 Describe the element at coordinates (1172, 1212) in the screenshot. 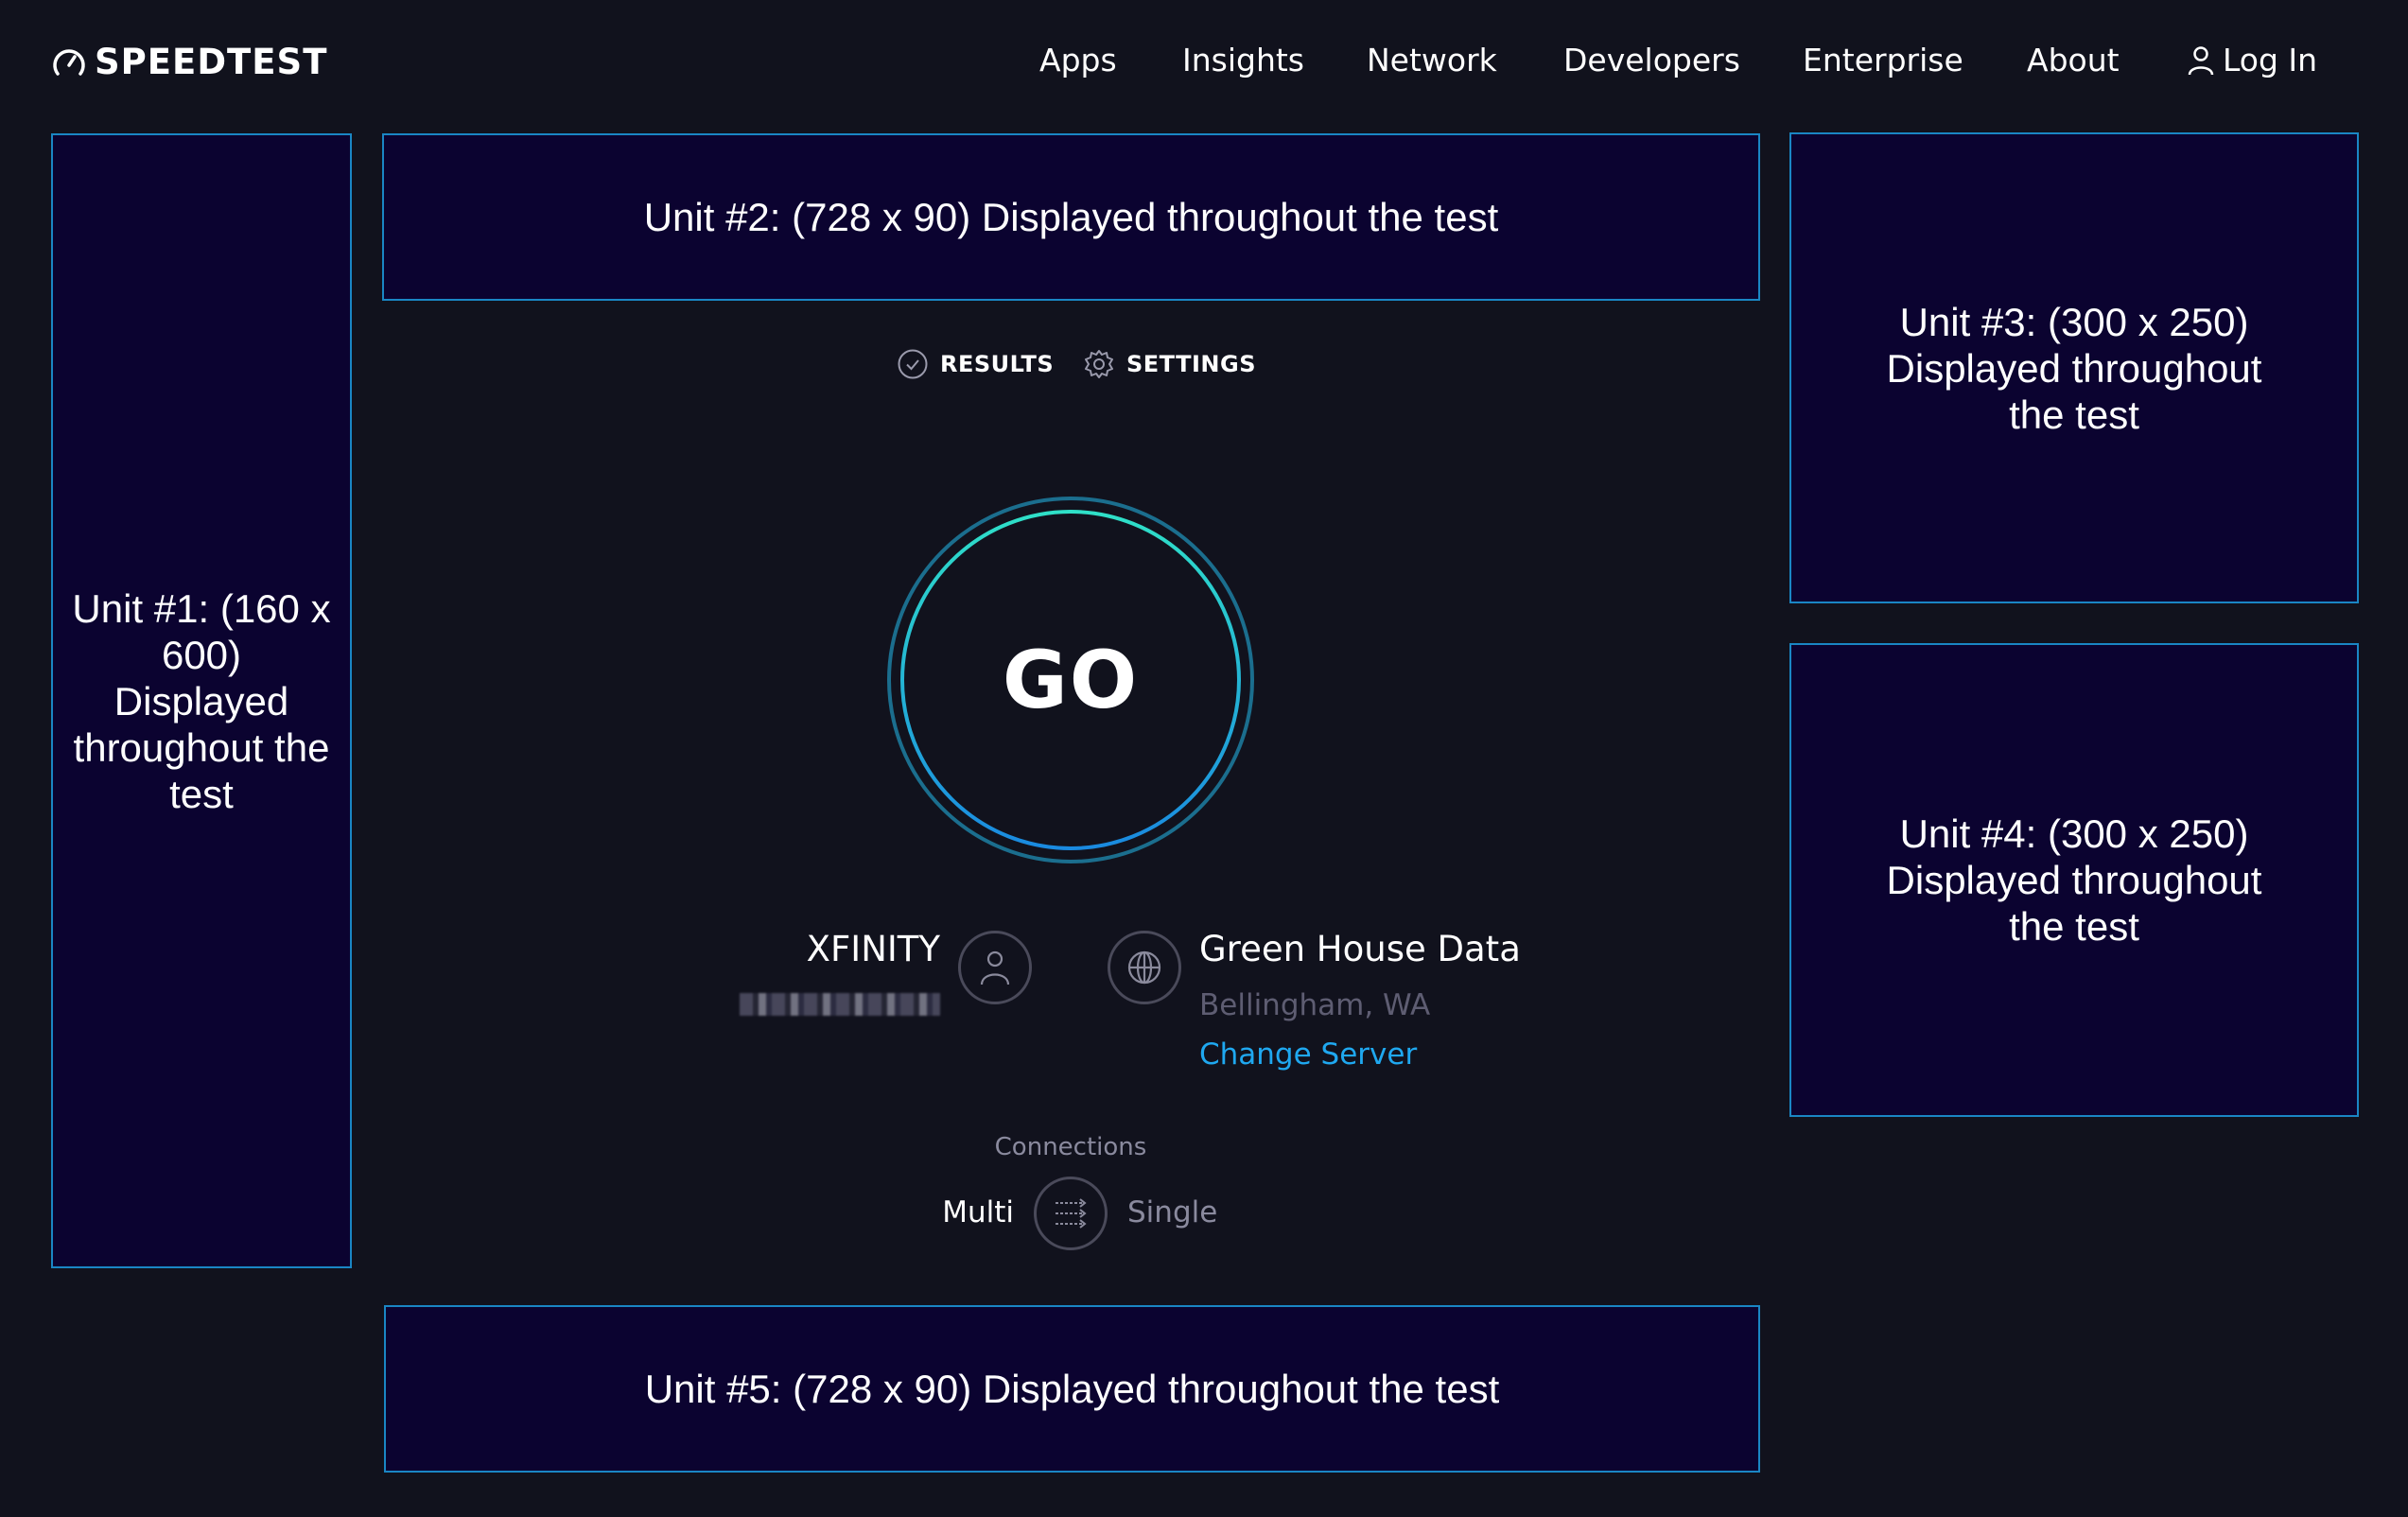

I see `connections-single: Single` at that location.